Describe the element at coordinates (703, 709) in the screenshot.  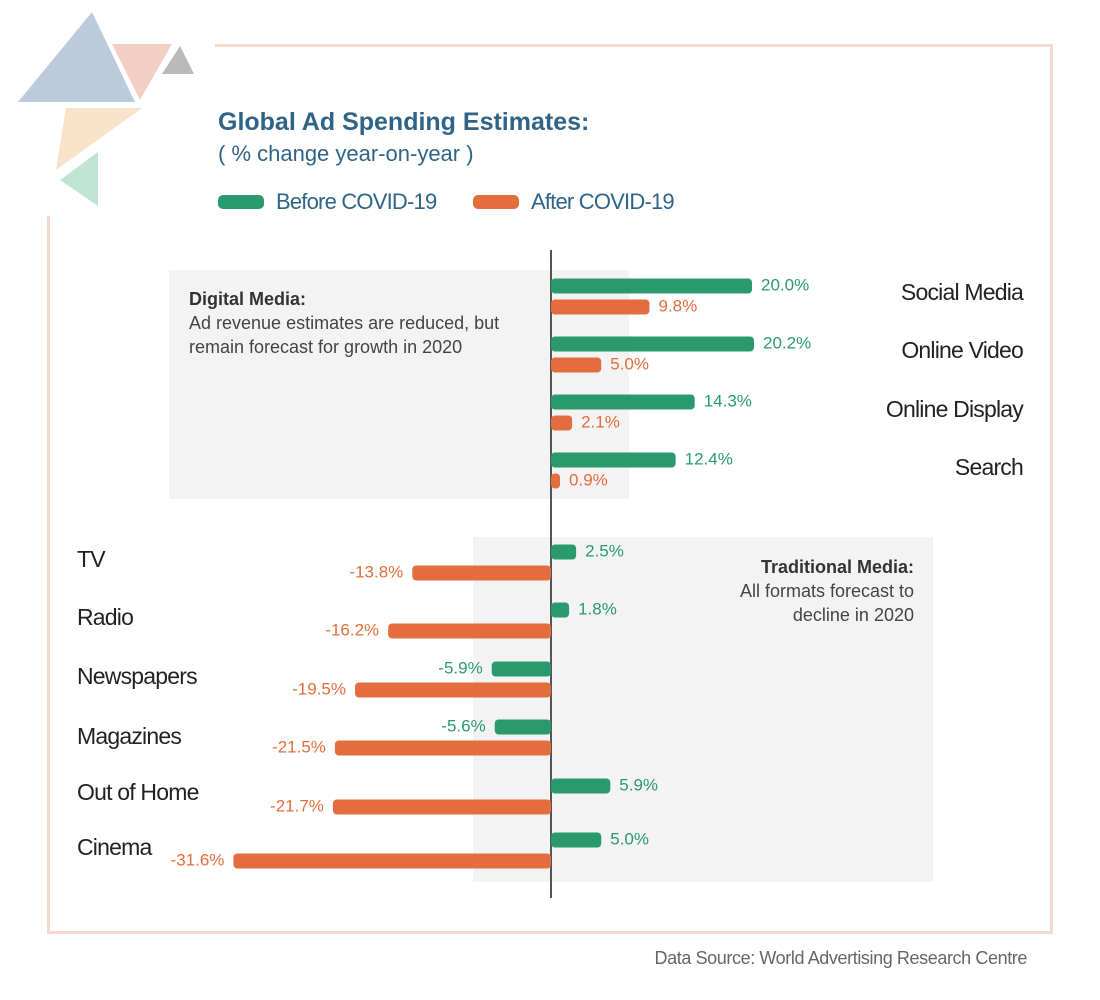
I see `traditional-media-panel` at that location.